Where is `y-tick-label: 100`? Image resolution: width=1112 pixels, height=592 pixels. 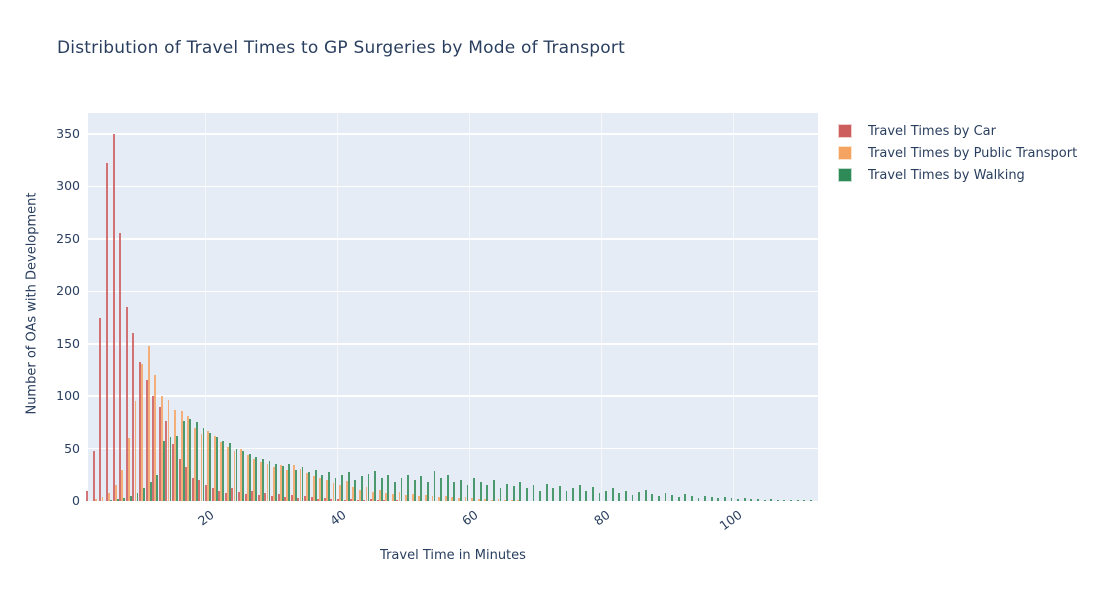 y-tick-label: 100 is located at coordinates (68, 396).